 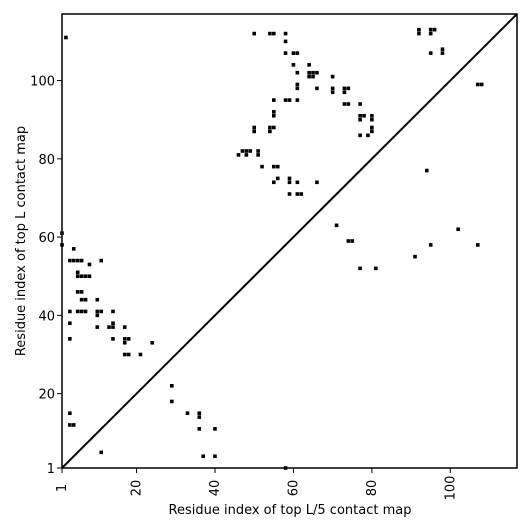 What do you see at coordinates (450, 488) in the screenshot?
I see `x-tick-label: 100` at bounding box center [450, 488].